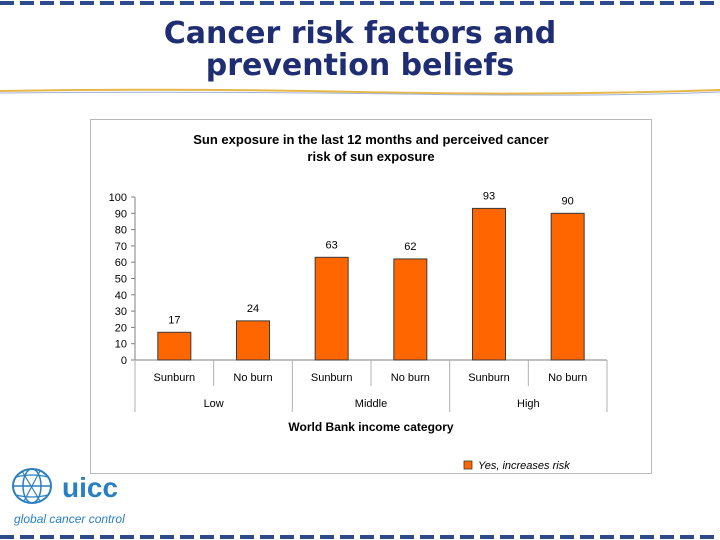  Describe the element at coordinates (370, 427) in the screenshot. I see `x-axis-title: World Bank income category` at that location.